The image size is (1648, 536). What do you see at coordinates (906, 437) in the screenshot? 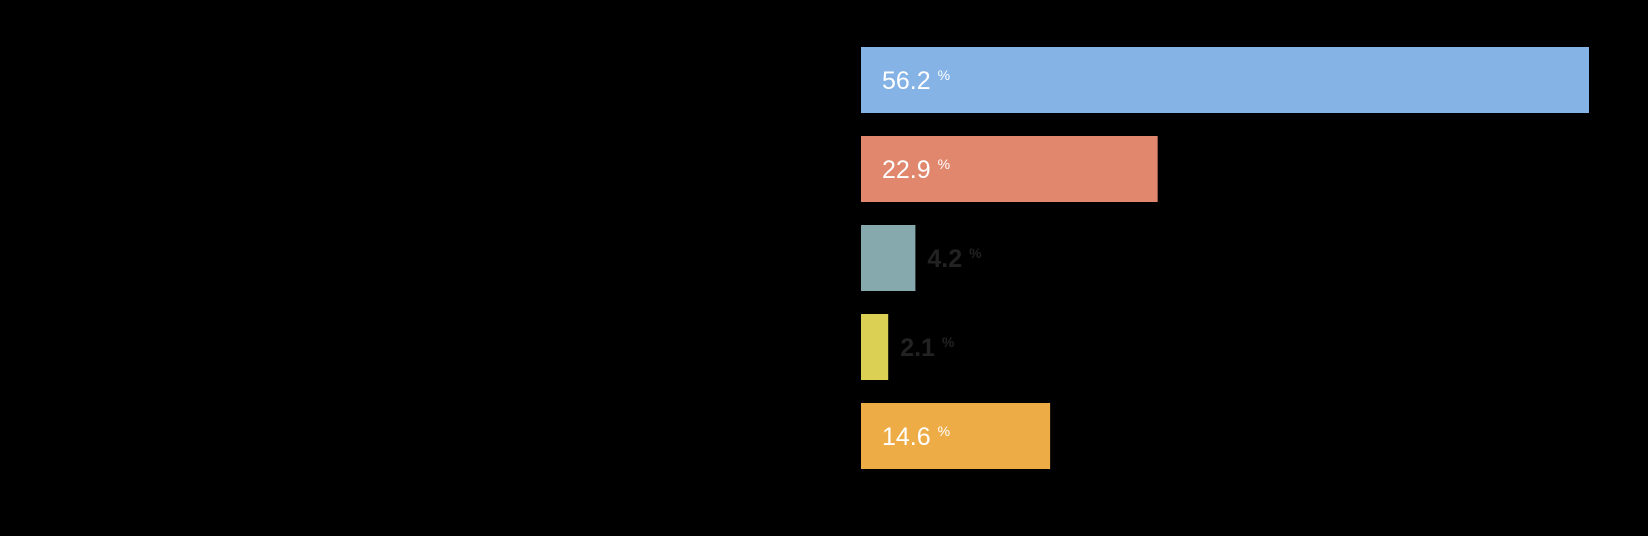
I see `data-label-value: 14.6` at bounding box center [906, 437].